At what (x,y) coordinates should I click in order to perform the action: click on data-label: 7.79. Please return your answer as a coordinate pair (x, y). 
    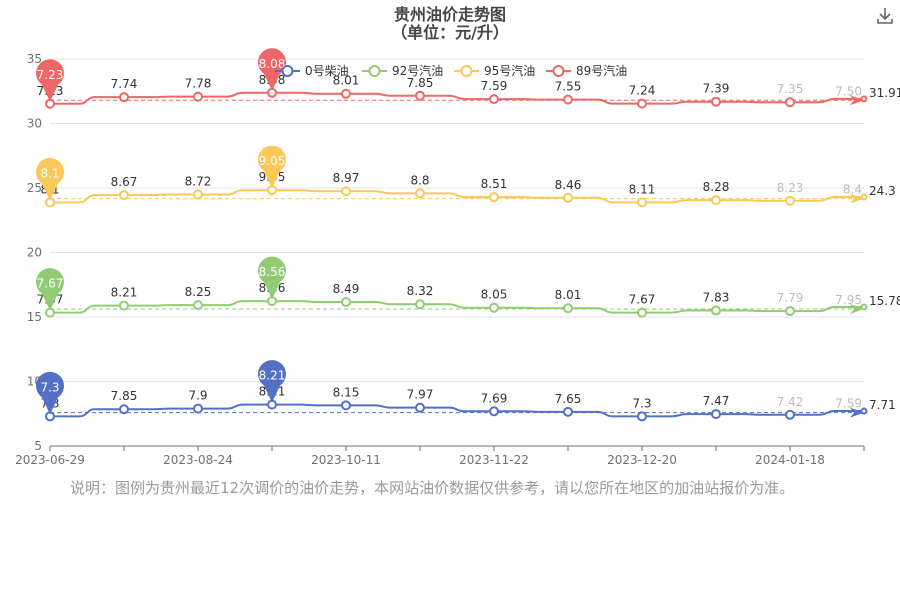
    Looking at the image, I should click on (790, 298).